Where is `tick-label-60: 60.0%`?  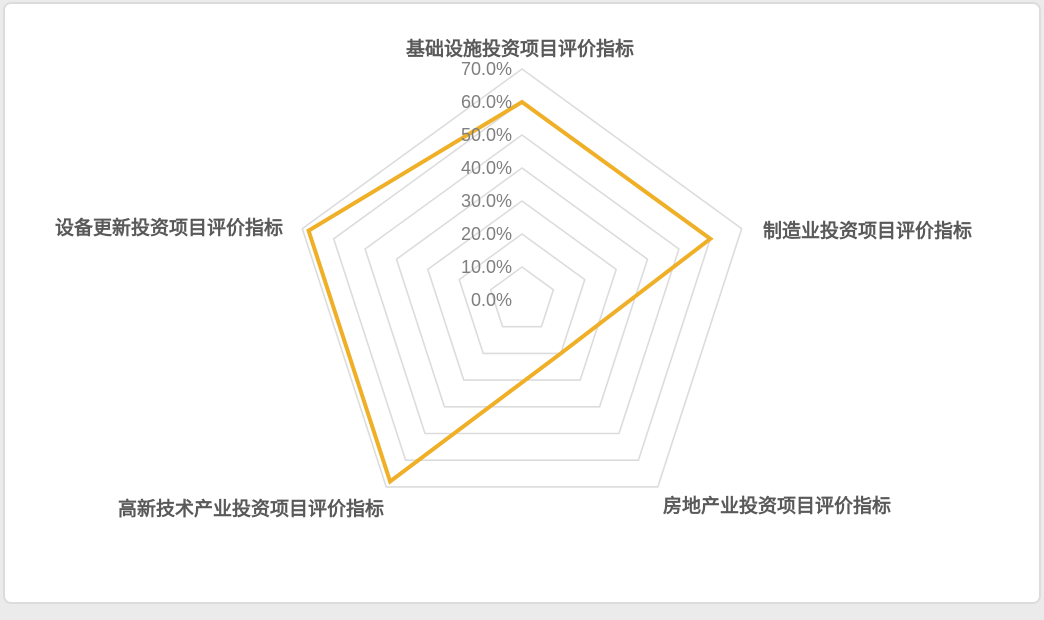
tick-label-60: 60.0% is located at coordinates (486, 102).